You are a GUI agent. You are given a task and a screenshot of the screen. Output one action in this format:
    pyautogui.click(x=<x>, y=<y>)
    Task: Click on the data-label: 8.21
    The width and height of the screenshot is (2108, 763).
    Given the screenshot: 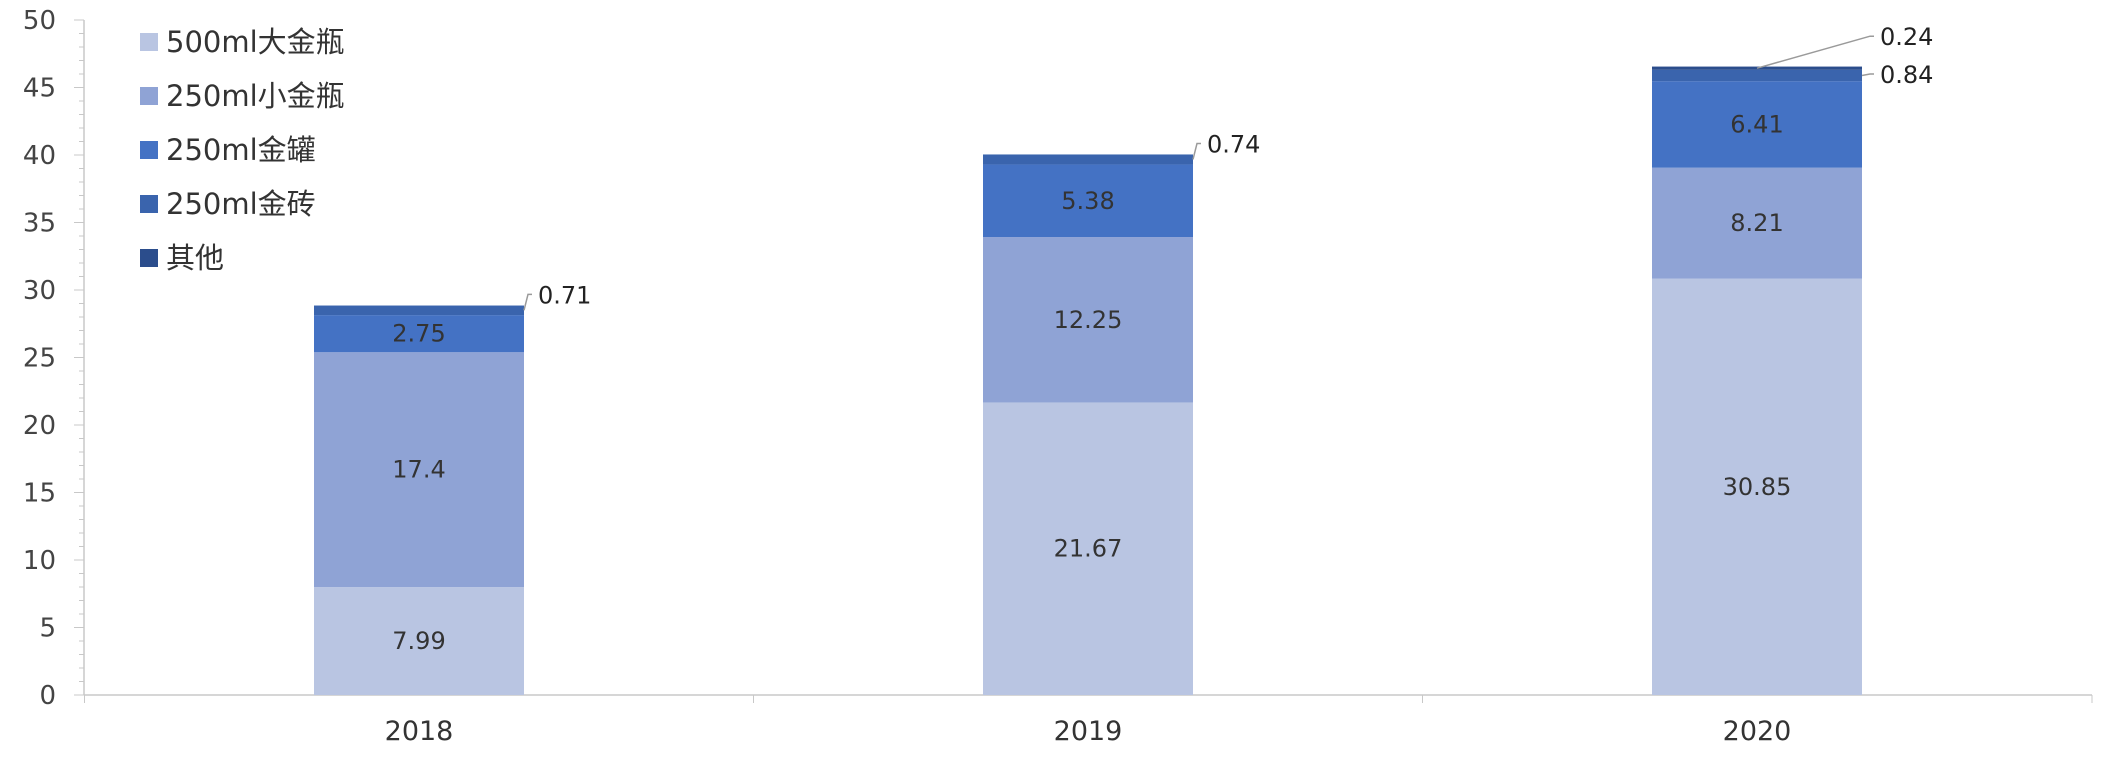 What is the action you would take?
    pyautogui.click(x=1756, y=223)
    